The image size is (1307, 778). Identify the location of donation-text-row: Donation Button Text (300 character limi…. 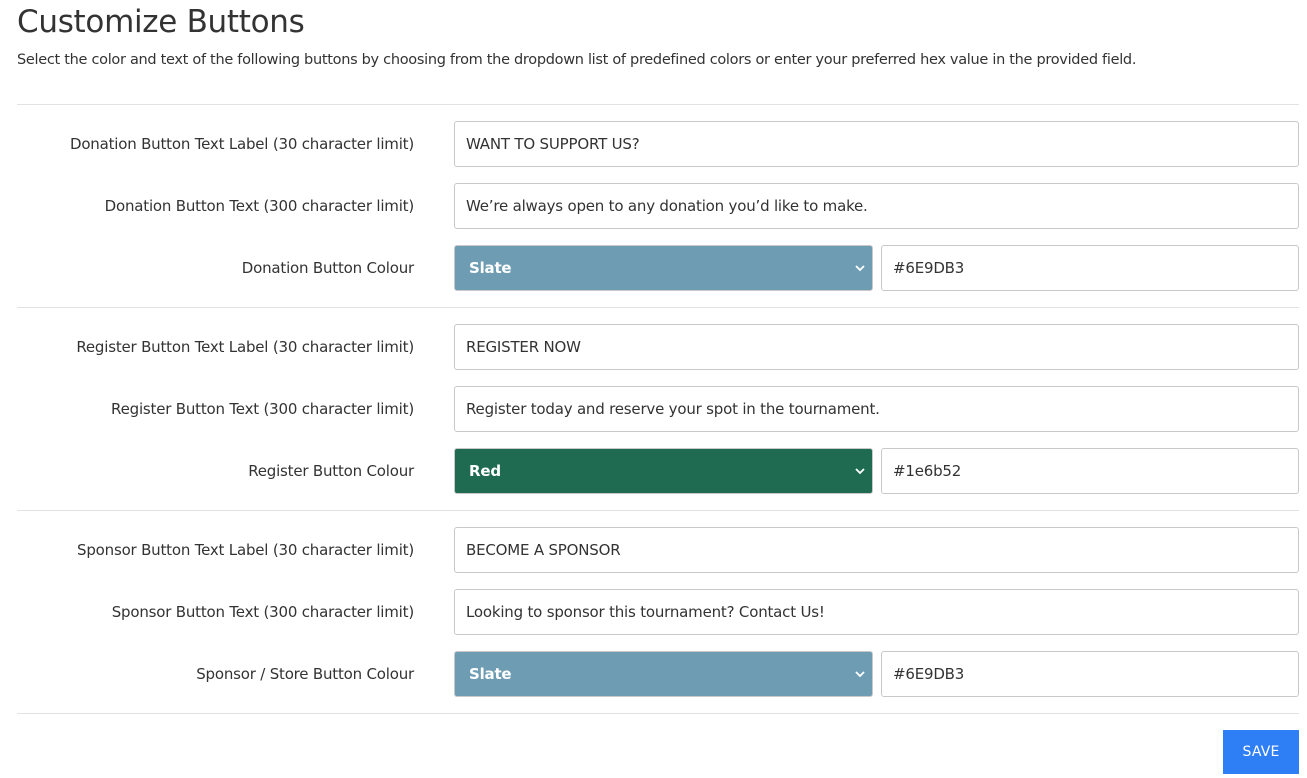
(658, 206).